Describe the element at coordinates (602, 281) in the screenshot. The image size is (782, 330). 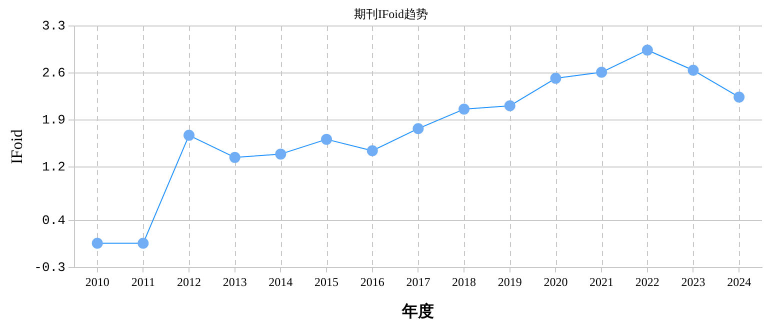
I see `x-tick-label: 2021` at that location.